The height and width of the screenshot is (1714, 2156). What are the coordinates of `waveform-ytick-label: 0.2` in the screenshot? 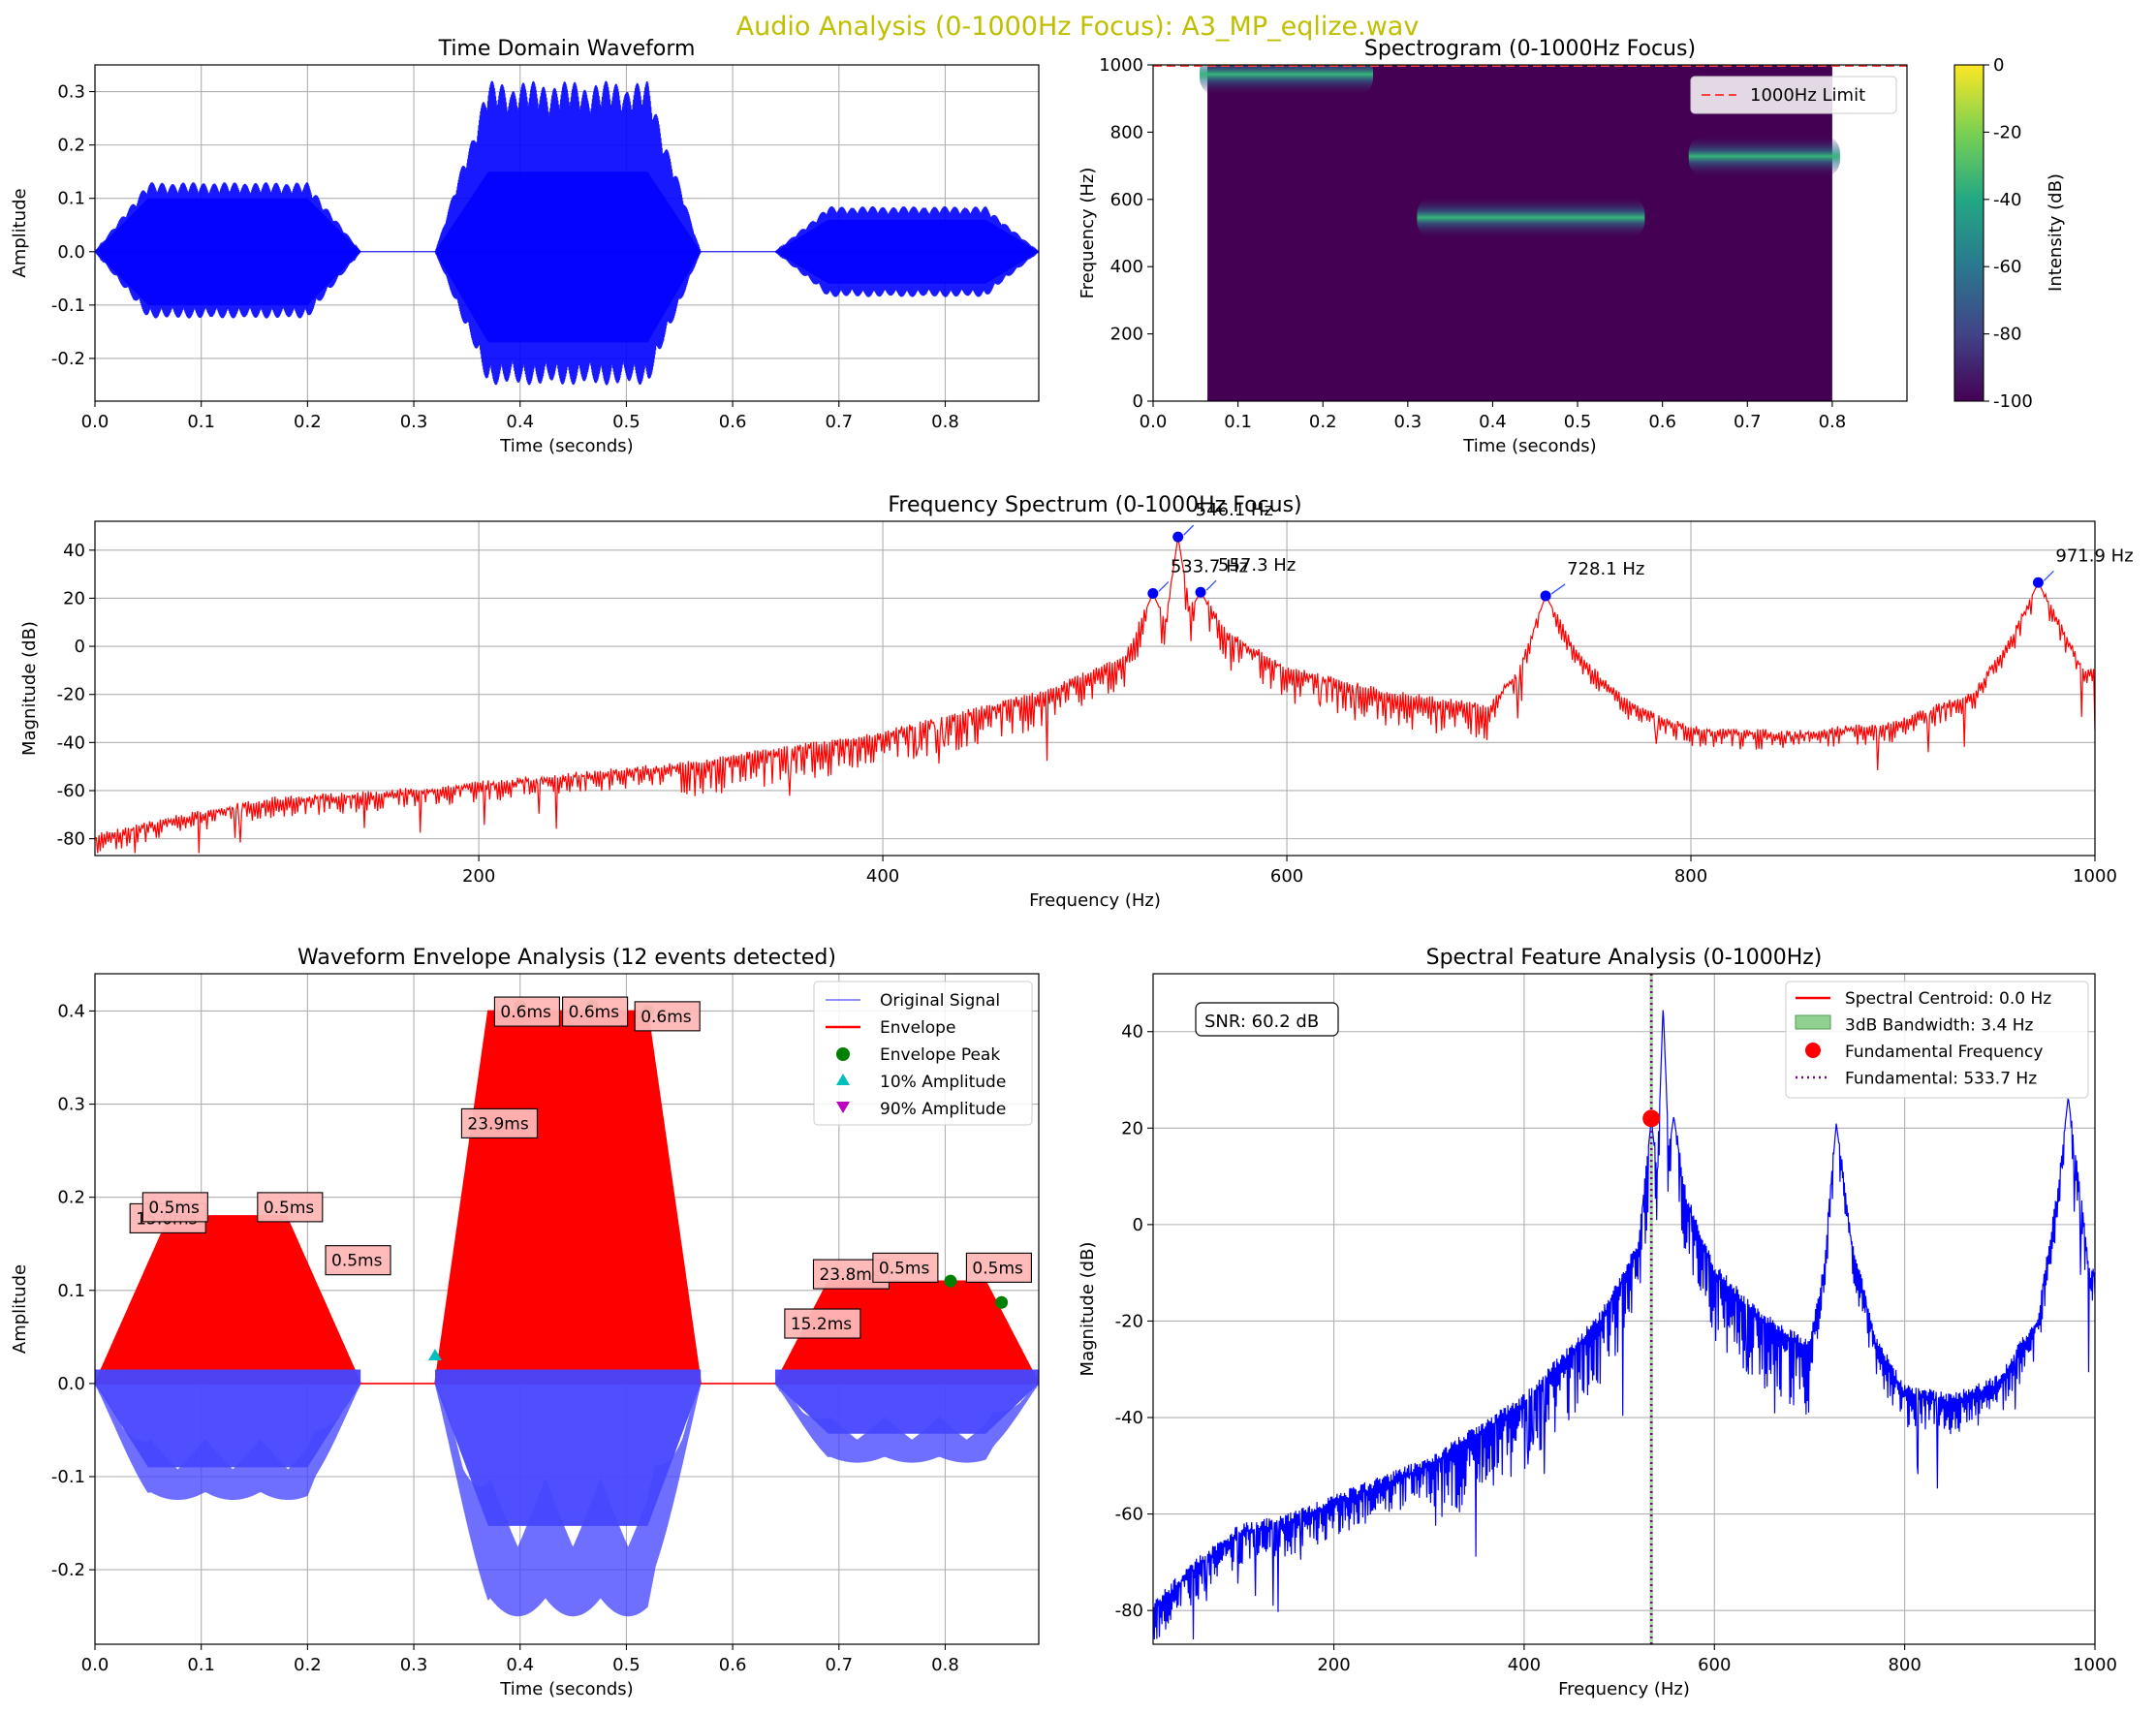 It's located at (71, 146).